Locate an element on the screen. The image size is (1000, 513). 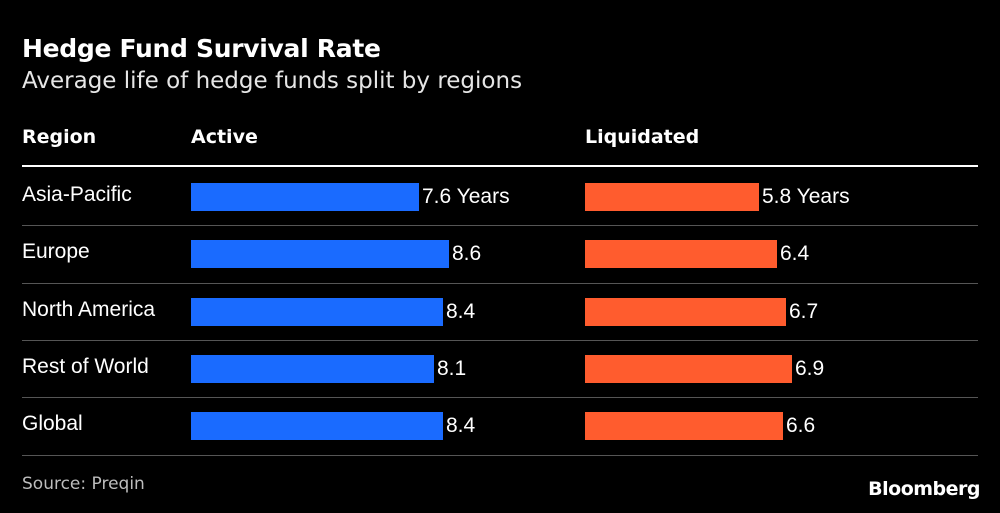
source-note: Source: Preqin is located at coordinates (83, 484).